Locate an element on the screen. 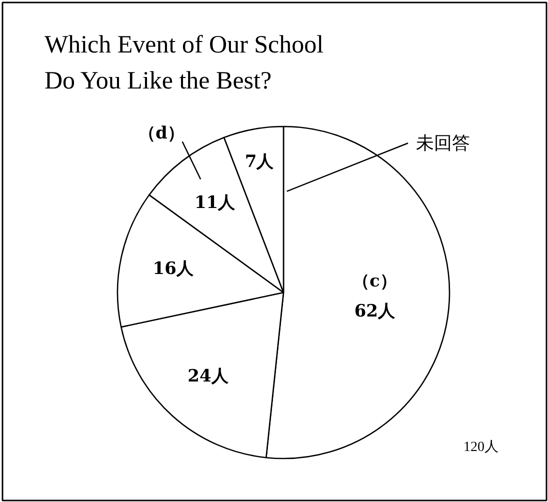 The width and height of the screenshot is (548, 502). data-label: 11人 is located at coordinates (215, 202).